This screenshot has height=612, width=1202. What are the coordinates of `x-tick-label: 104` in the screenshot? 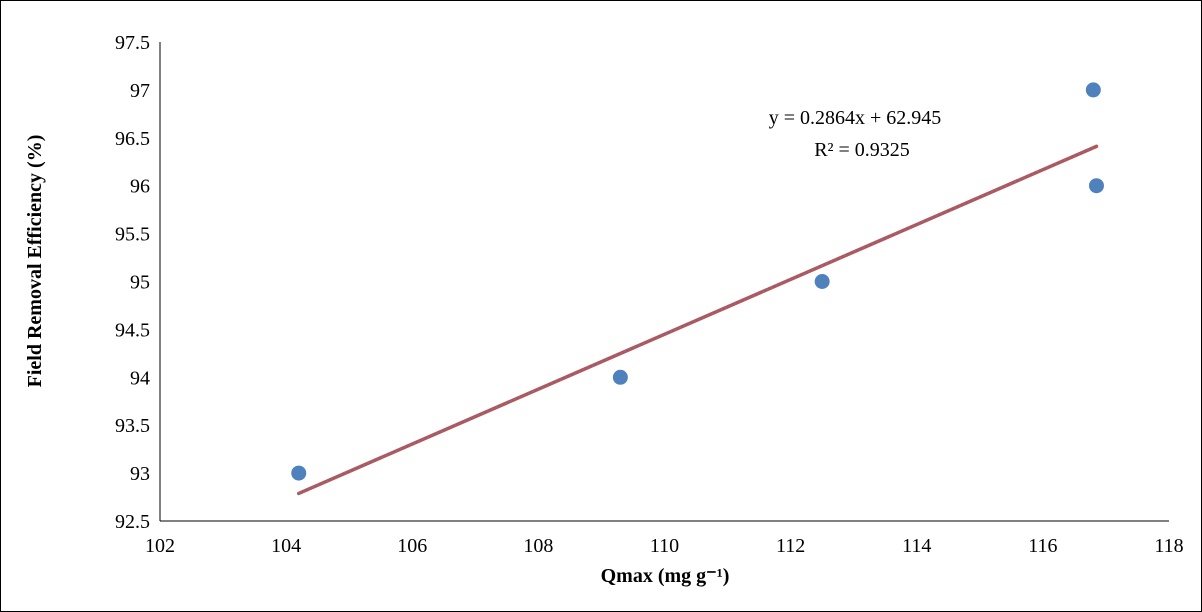 It's located at (286, 546).